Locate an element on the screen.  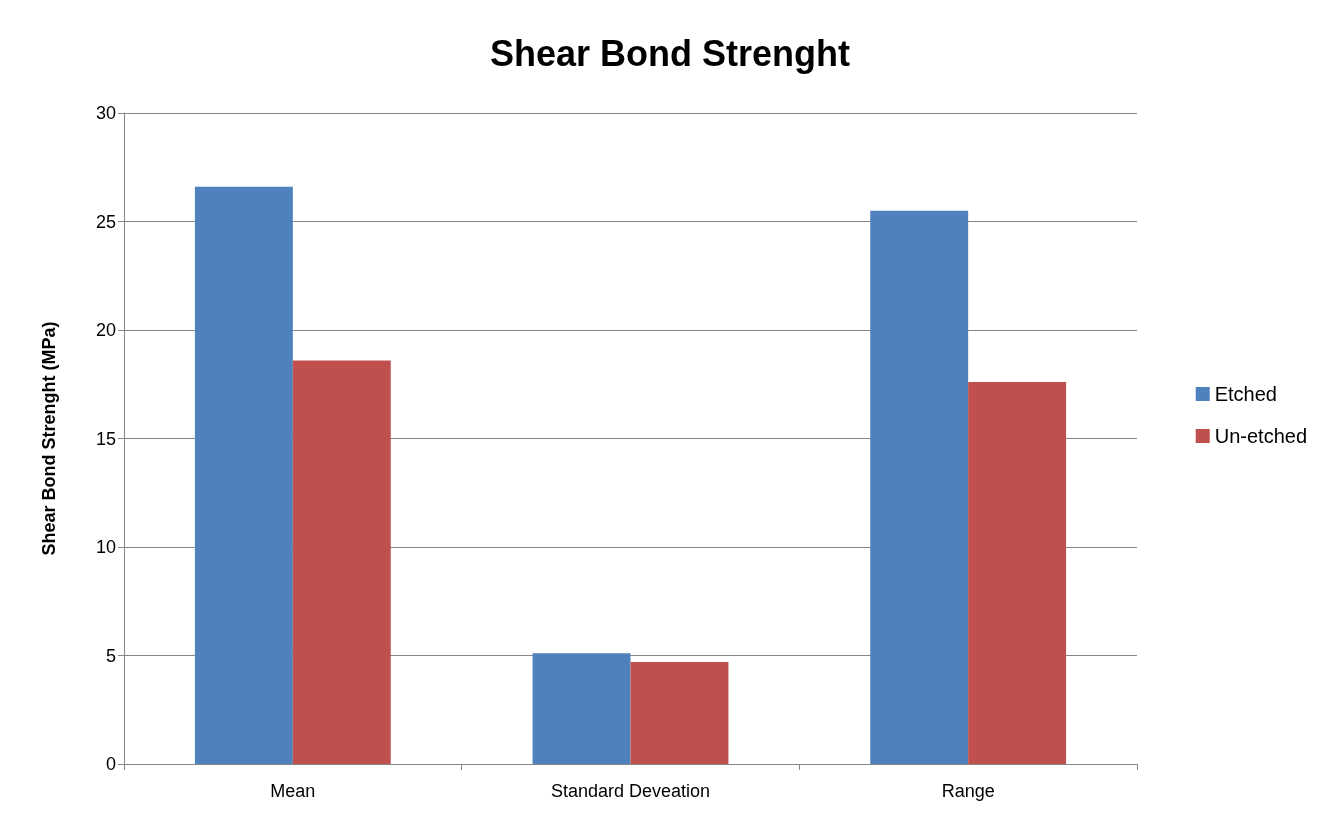
legend-label: Un-etched is located at coordinates (1261, 436).